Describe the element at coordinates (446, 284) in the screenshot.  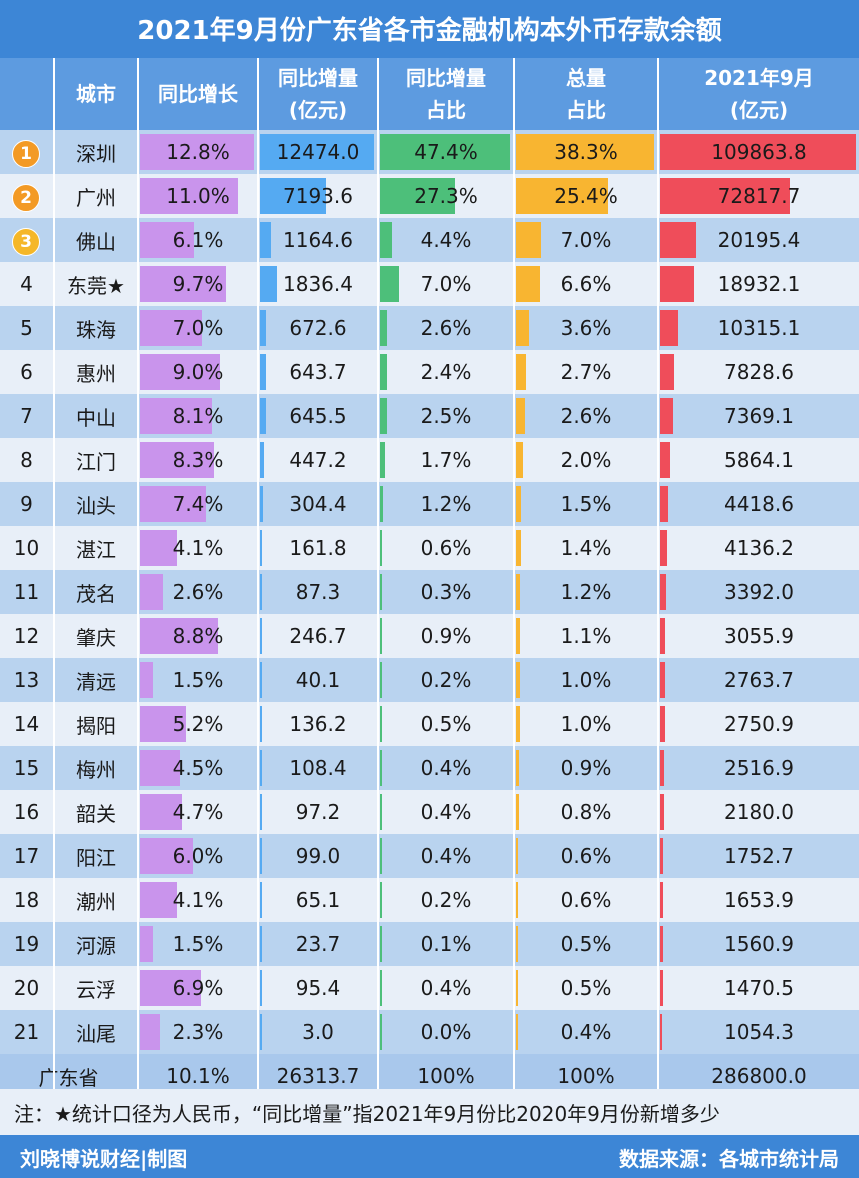
I see `increase-share-value: 7.0%` at that location.